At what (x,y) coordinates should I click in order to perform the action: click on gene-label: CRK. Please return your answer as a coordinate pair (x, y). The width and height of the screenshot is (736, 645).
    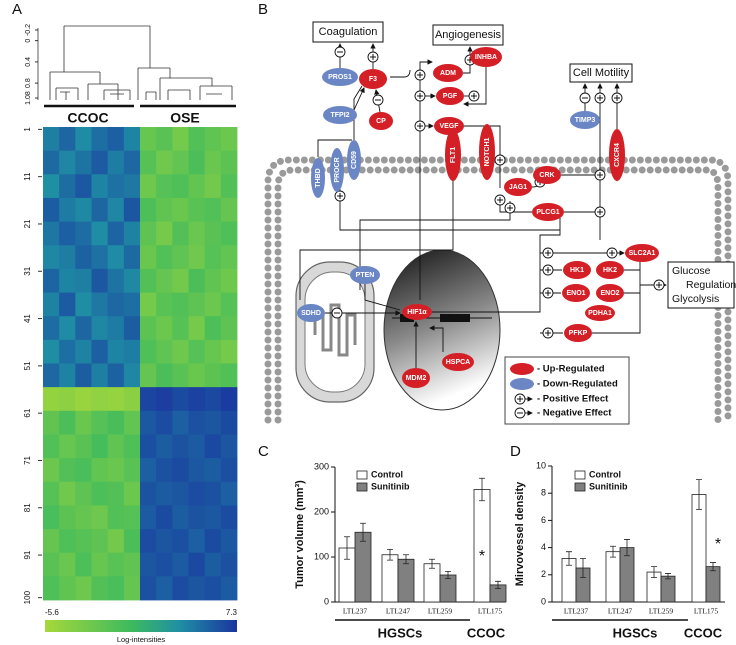
    Looking at the image, I should click on (546, 175).